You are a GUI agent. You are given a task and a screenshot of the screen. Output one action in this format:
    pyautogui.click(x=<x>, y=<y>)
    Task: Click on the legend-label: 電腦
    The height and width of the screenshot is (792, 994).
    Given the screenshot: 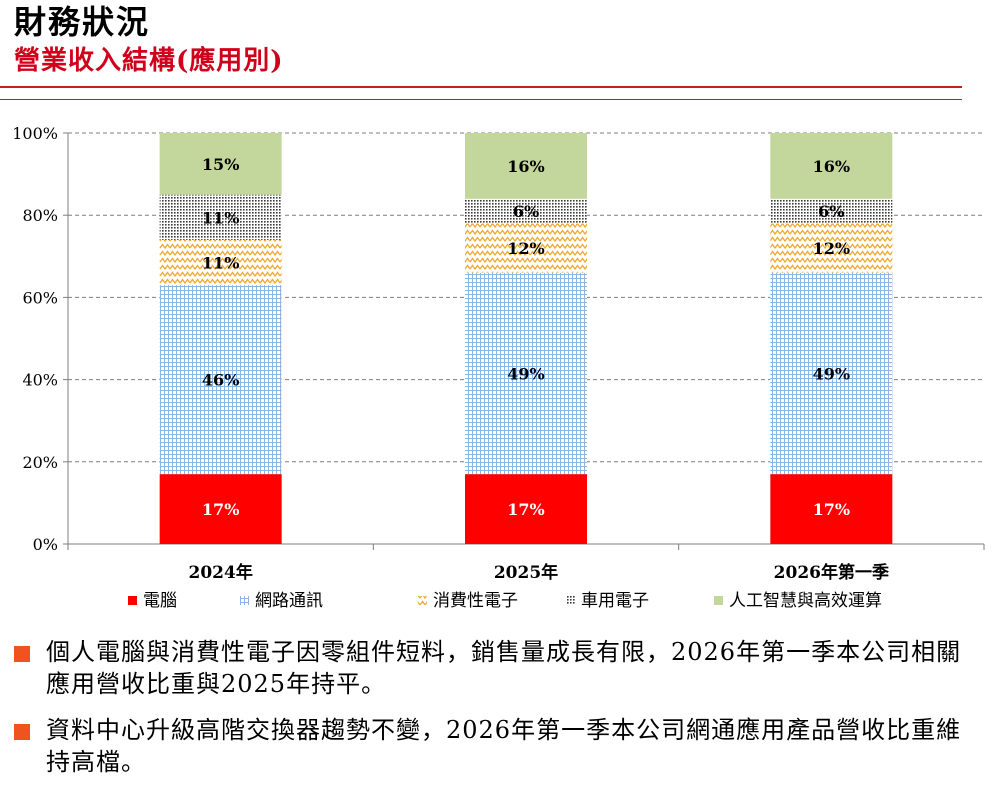 What is the action you would take?
    pyautogui.click(x=160, y=601)
    